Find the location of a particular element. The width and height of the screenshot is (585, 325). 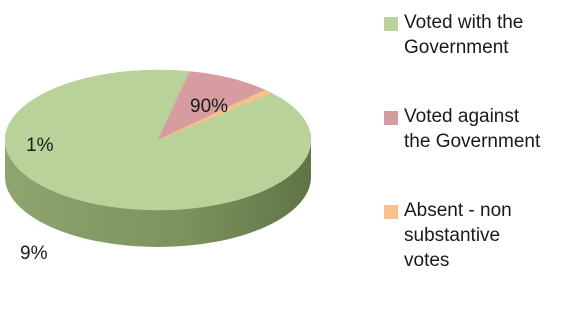

legend-swatch-absent is located at coordinates (391, 212).